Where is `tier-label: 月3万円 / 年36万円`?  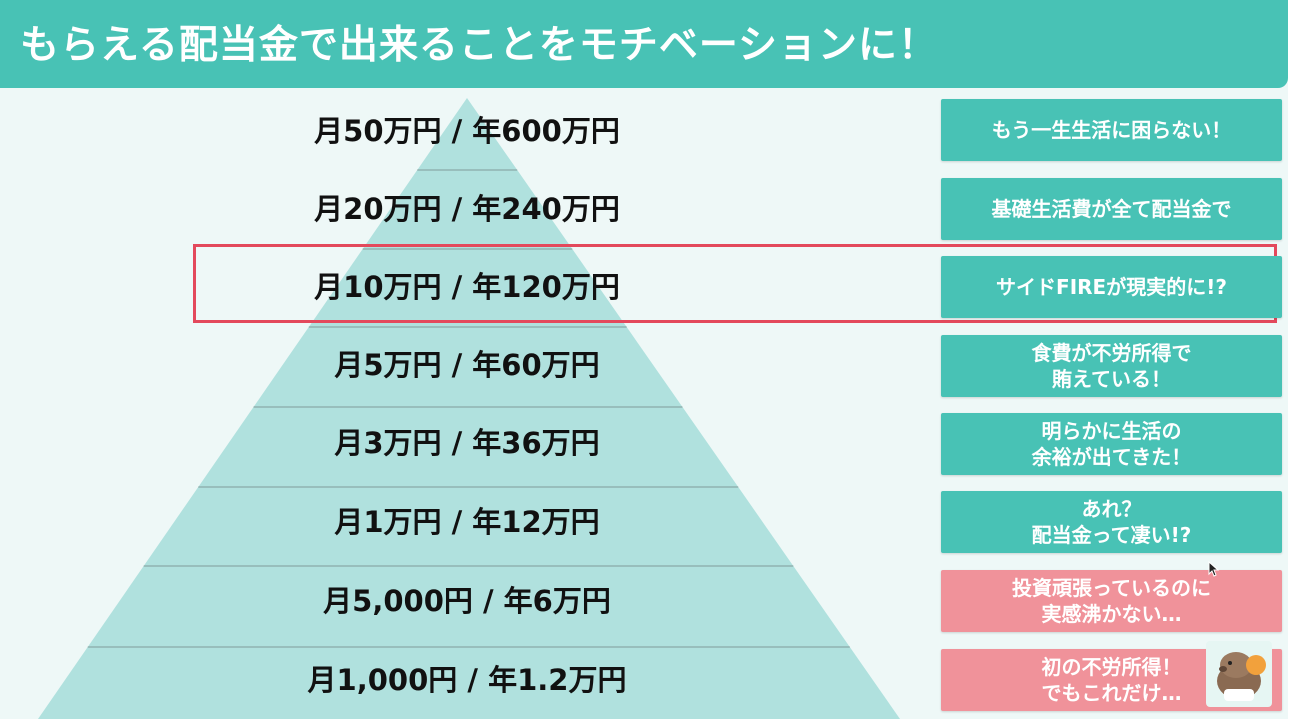
tier-label: 月3万円 / 年36万円 is located at coordinates (467, 443).